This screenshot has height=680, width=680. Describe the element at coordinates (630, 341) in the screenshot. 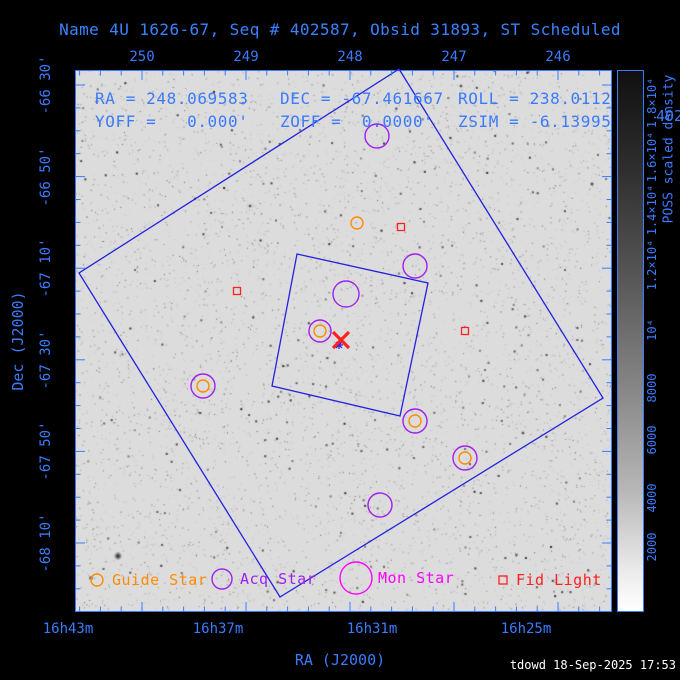

I see `colorbar-gradient` at that location.